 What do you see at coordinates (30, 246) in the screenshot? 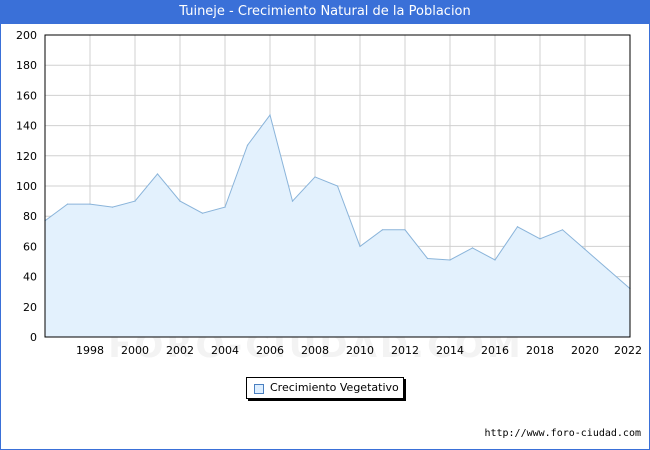
I see `y-tick-label: 60` at bounding box center [30, 246].